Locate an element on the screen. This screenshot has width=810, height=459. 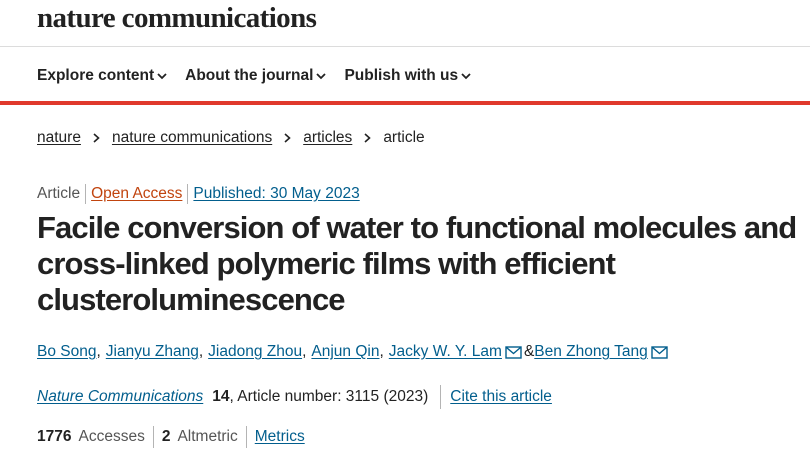
nav-item-label: Publish with us is located at coordinates (401, 75).